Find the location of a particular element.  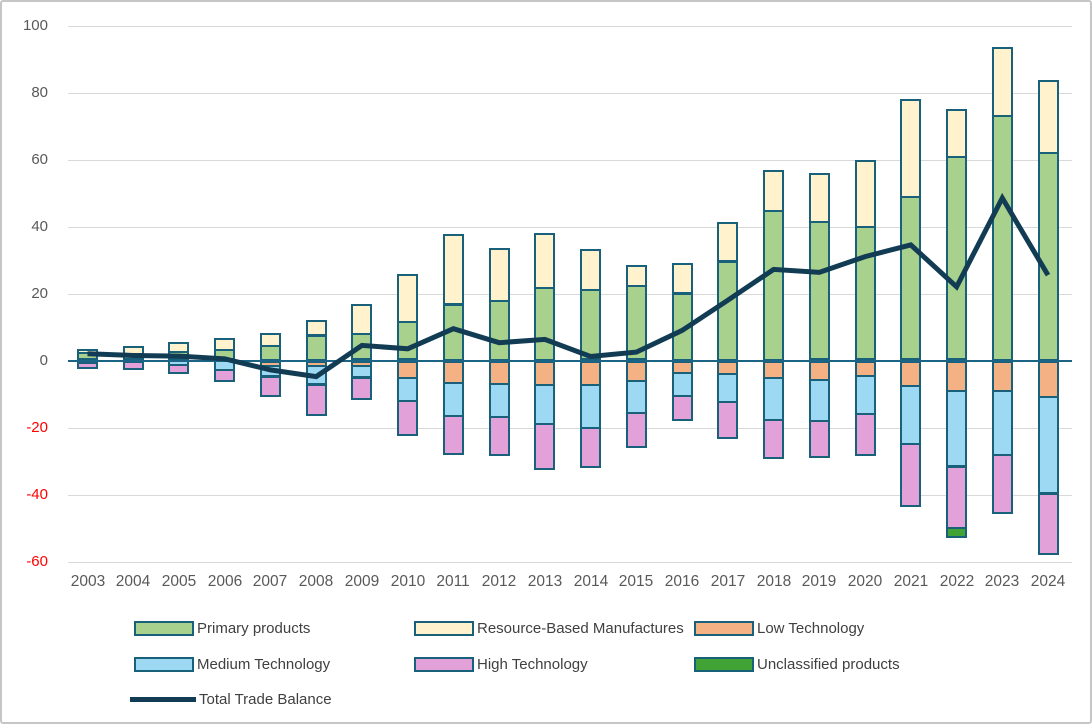

x-axis-label: 2021 is located at coordinates (911, 581).